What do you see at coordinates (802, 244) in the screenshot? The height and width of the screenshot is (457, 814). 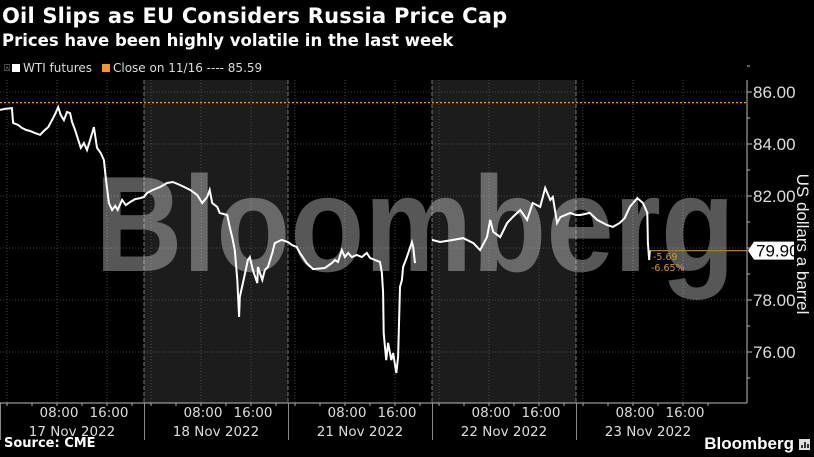 I see `y-axis-label: US dollars a barrel` at bounding box center [802, 244].